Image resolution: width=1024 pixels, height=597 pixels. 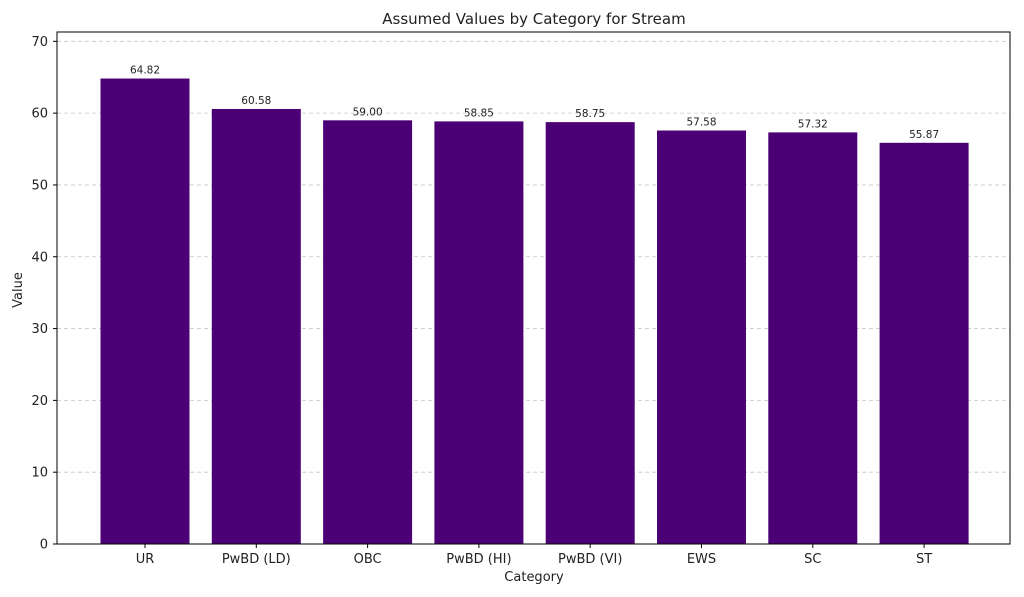 I want to click on bar-st, so click(x=924, y=343).